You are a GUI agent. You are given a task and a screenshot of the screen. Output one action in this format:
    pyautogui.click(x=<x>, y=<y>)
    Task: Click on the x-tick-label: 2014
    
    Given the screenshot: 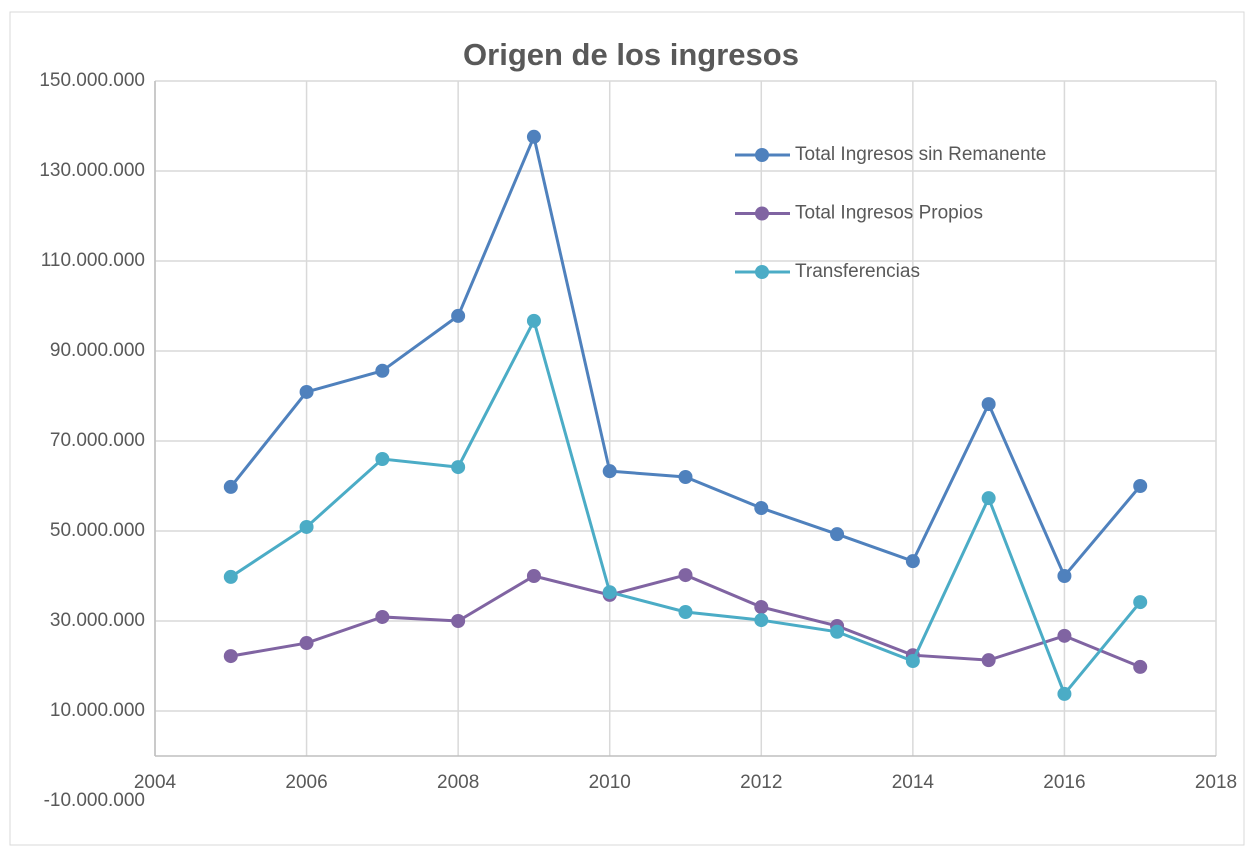 What is the action you would take?
    pyautogui.click(x=913, y=782)
    